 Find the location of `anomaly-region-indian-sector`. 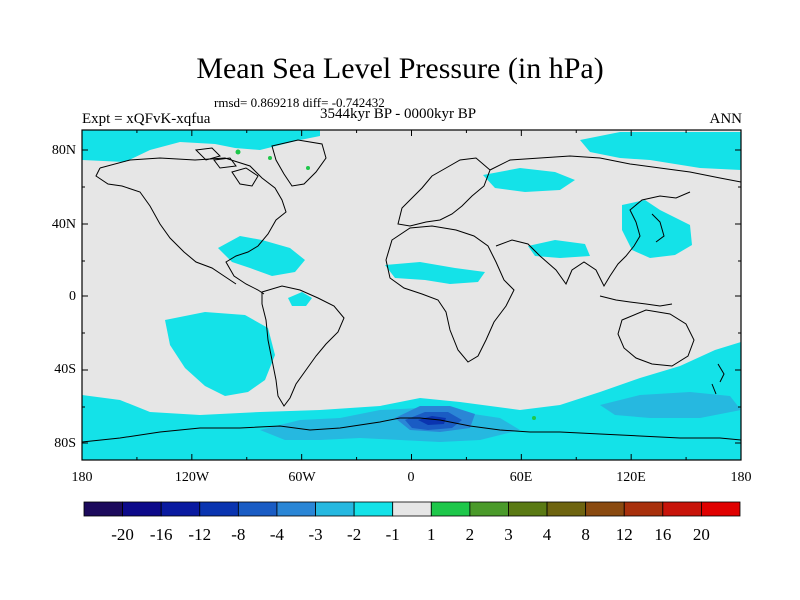

anomaly-region-indian-sector is located at coordinates (670, 405).